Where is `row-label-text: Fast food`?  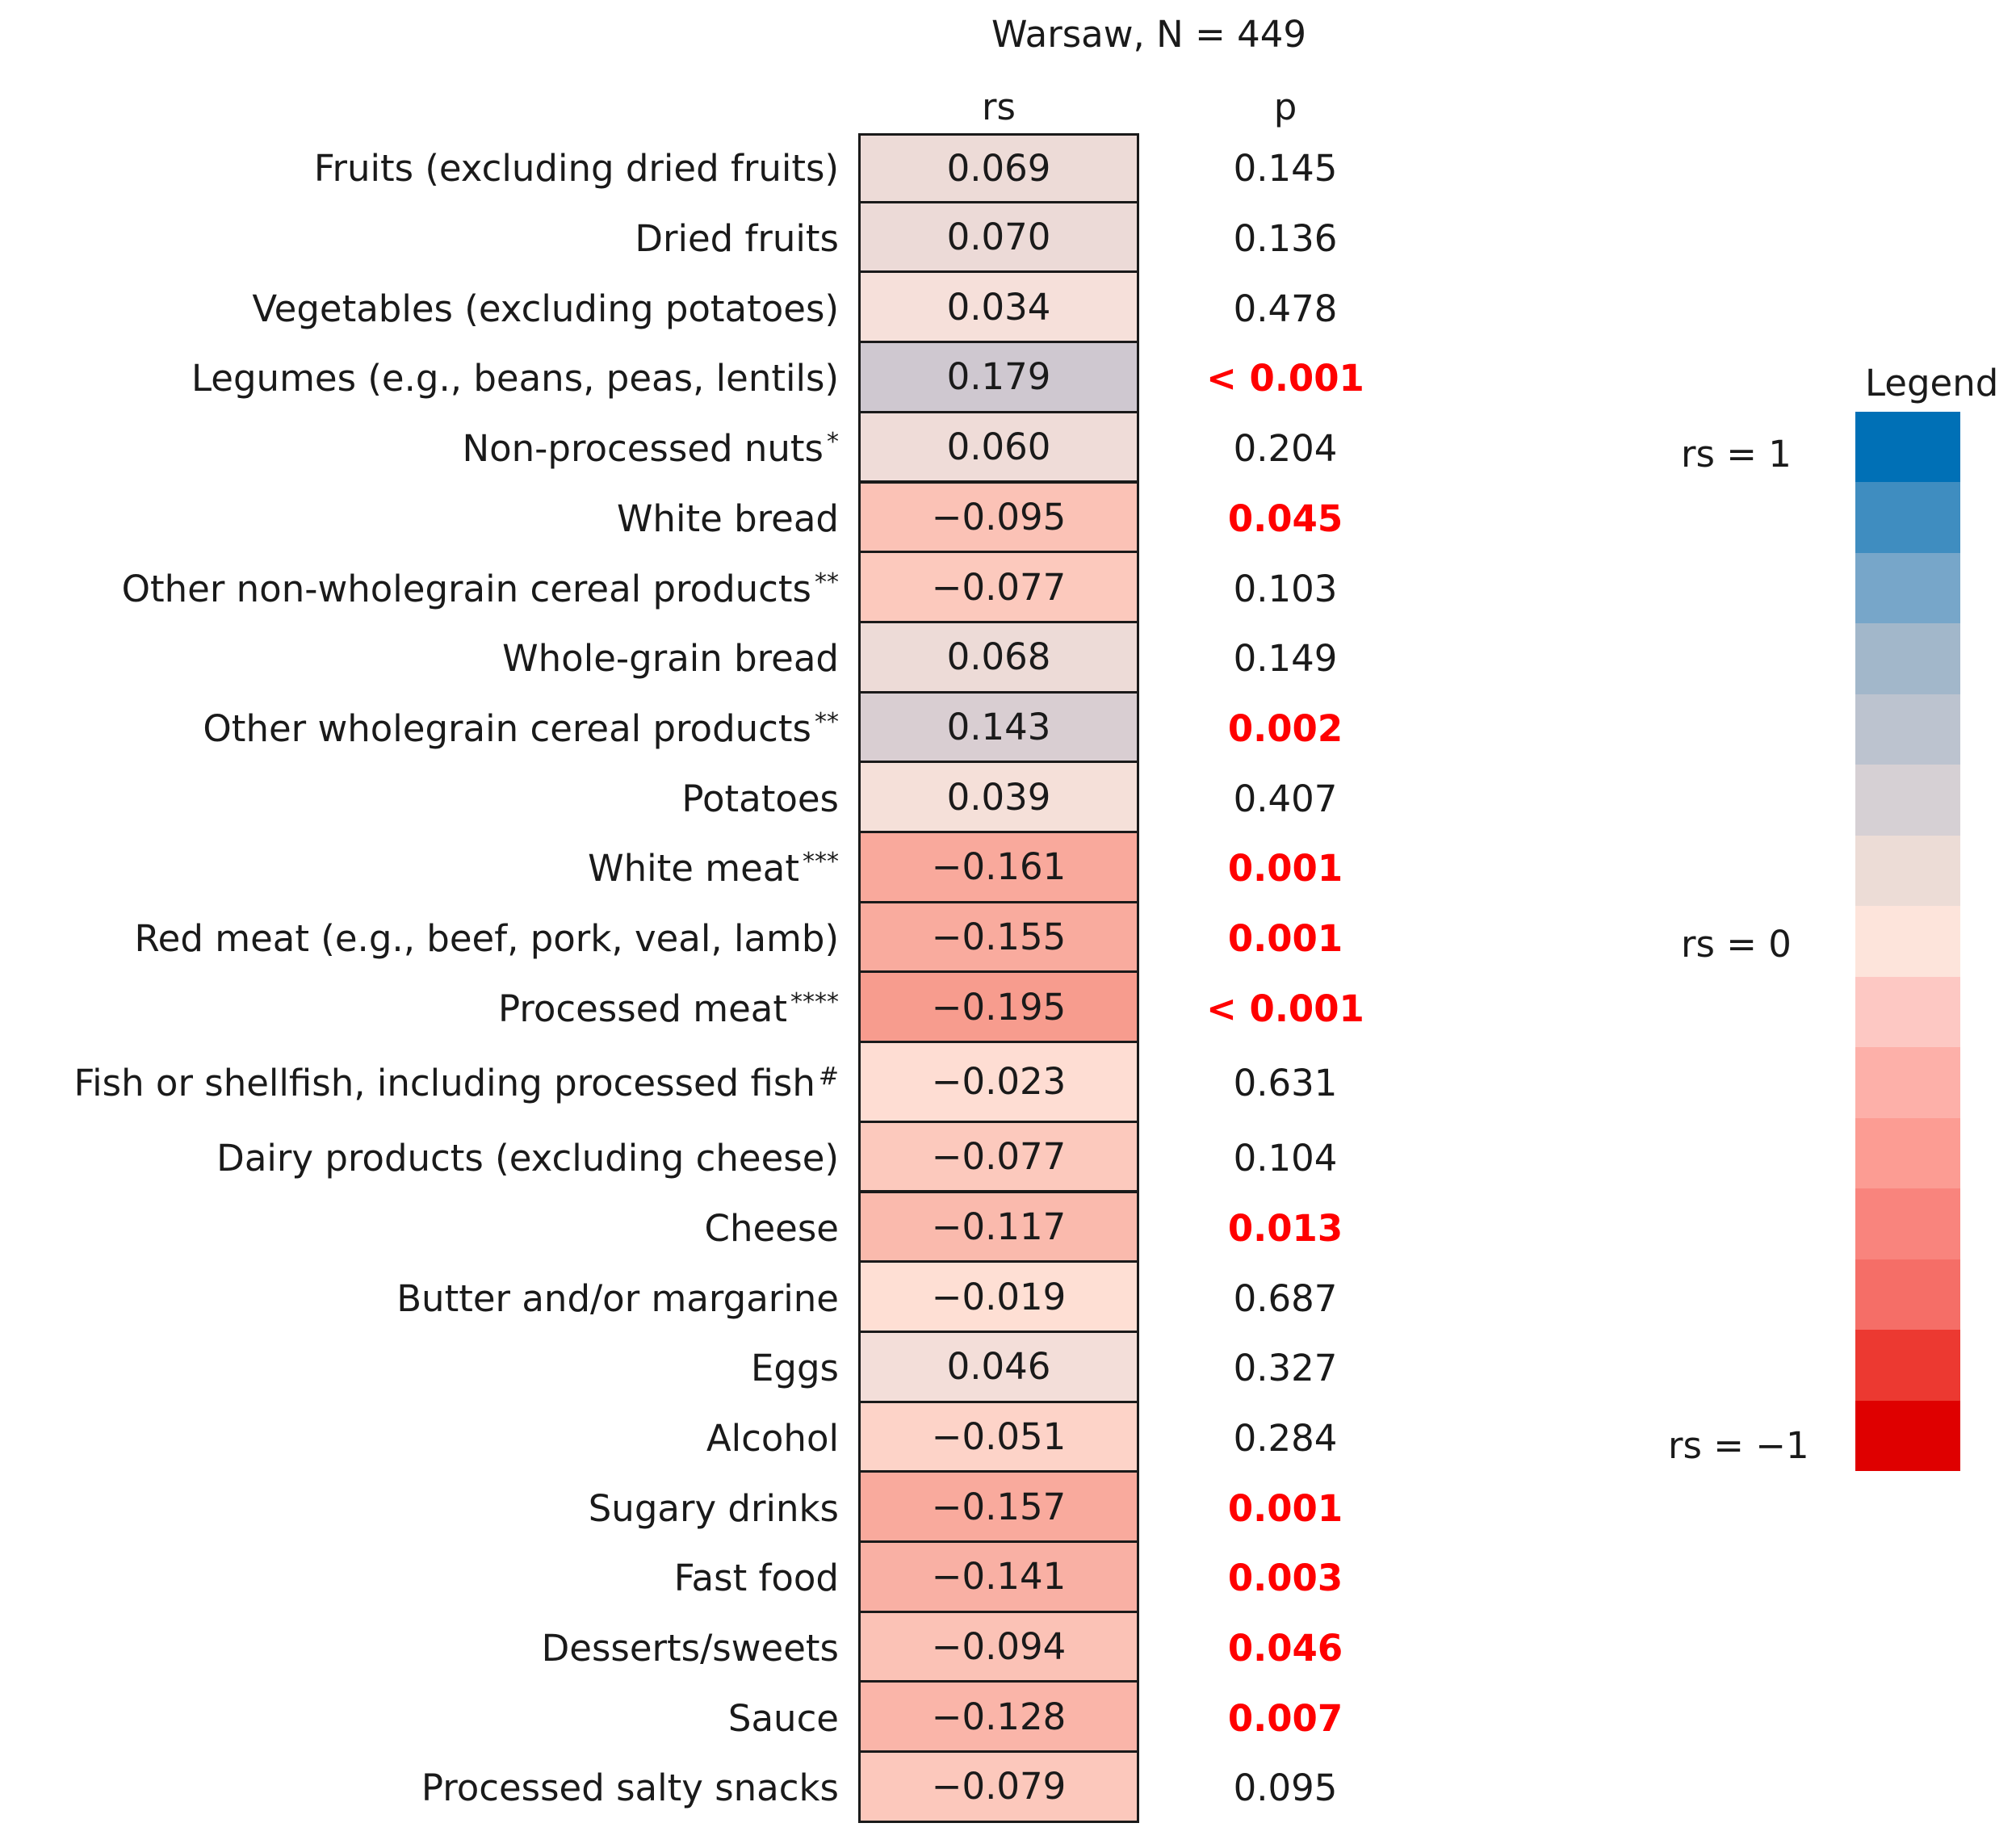
row-label-text: Fast food is located at coordinates (756, 1578).